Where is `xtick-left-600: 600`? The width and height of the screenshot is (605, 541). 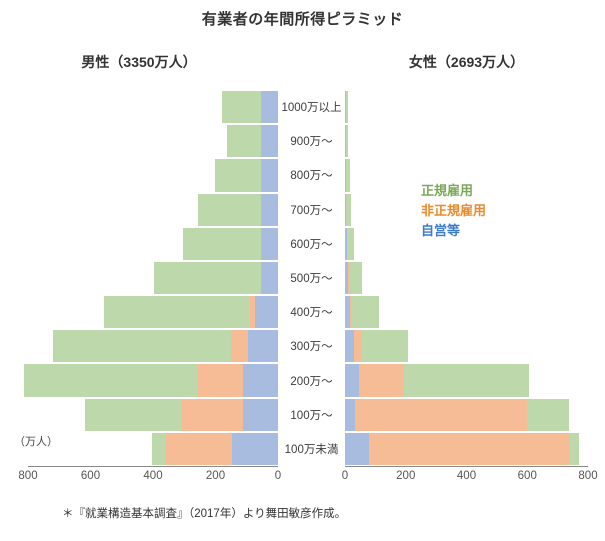 xtick-left-600: 600 is located at coordinates (90, 476).